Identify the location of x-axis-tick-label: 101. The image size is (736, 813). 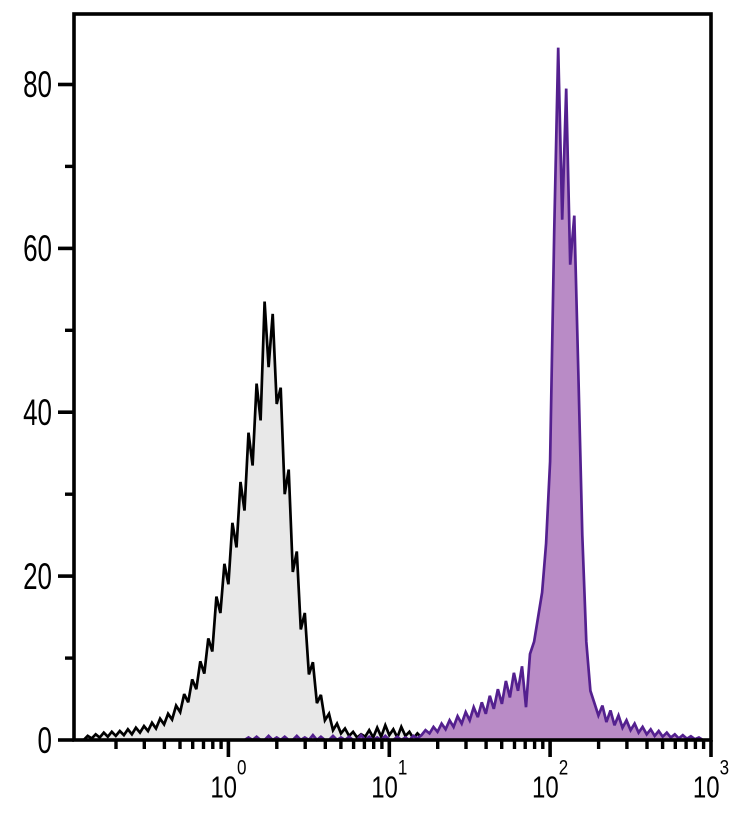
(389, 781).